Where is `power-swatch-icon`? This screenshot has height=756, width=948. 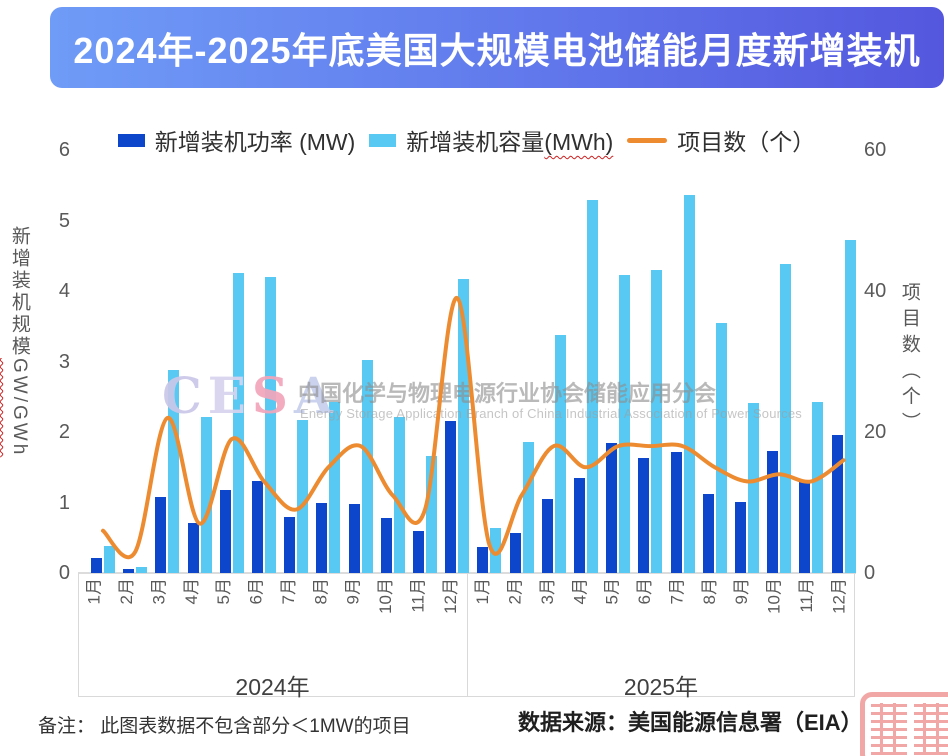 power-swatch-icon is located at coordinates (131, 140).